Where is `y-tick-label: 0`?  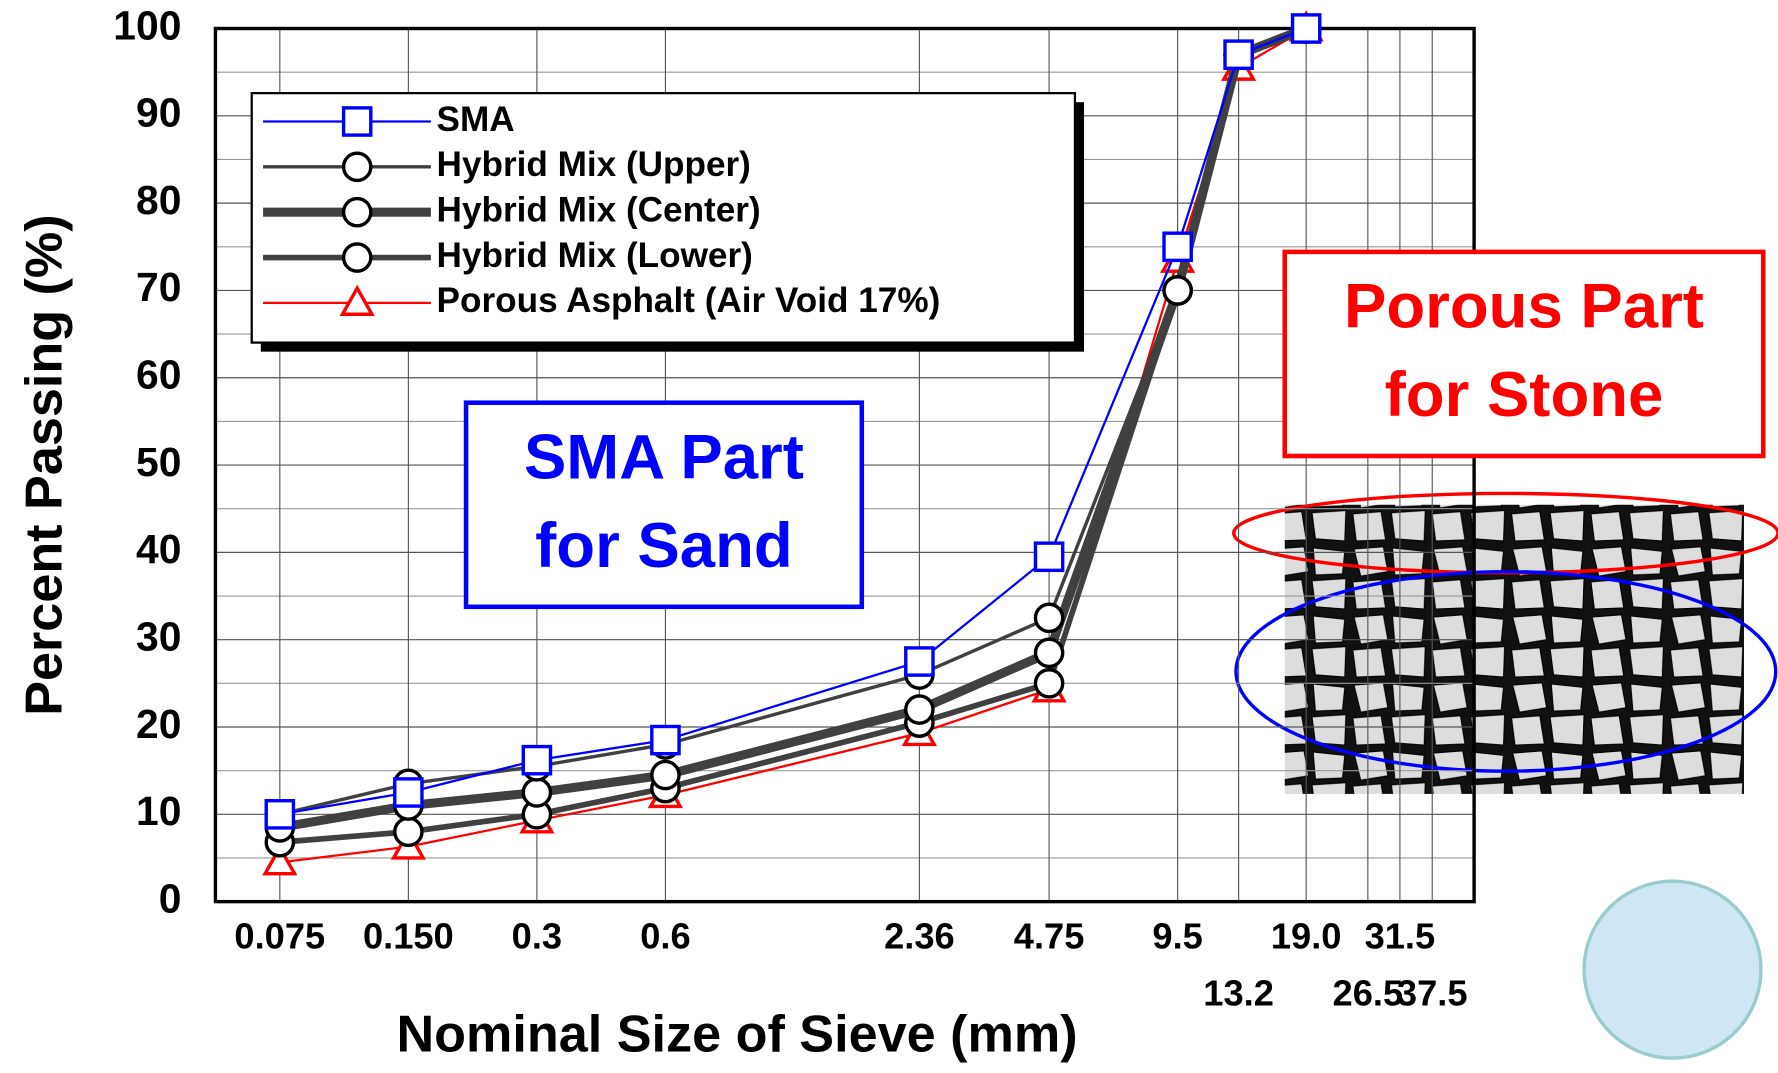
y-tick-label: 0 is located at coordinates (170, 898).